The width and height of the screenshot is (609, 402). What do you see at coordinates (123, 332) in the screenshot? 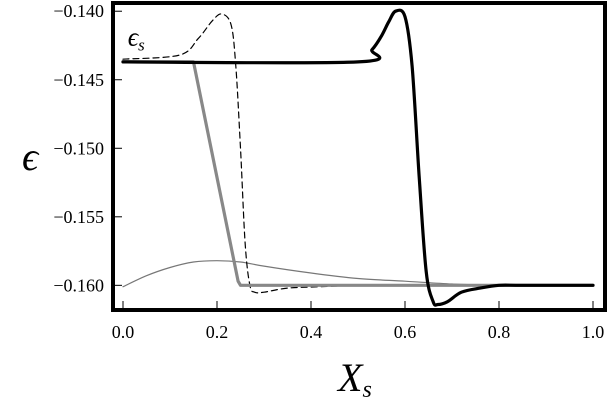
I see `x-tick-label: 0.0` at bounding box center [123, 332].